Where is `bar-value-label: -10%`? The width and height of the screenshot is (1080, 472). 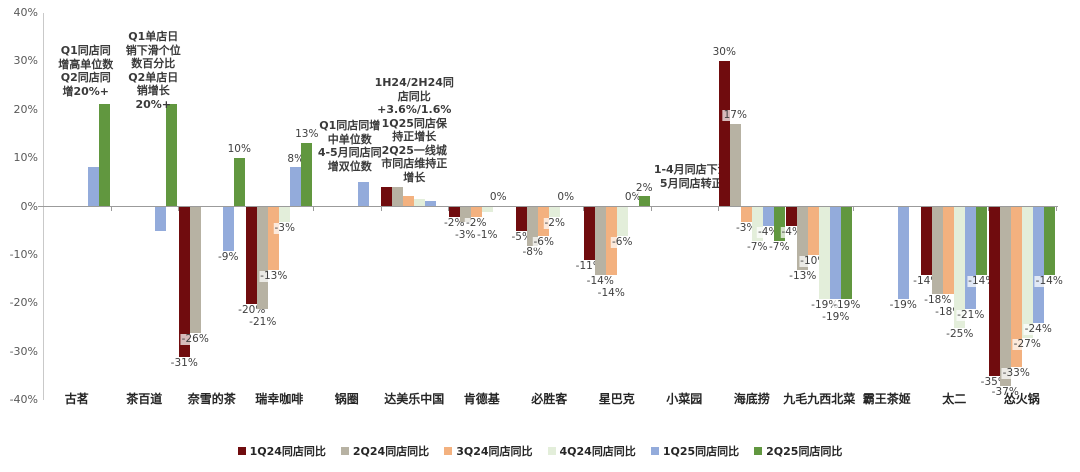 bar-value-label: -10% is located at coordinates (814, 261).